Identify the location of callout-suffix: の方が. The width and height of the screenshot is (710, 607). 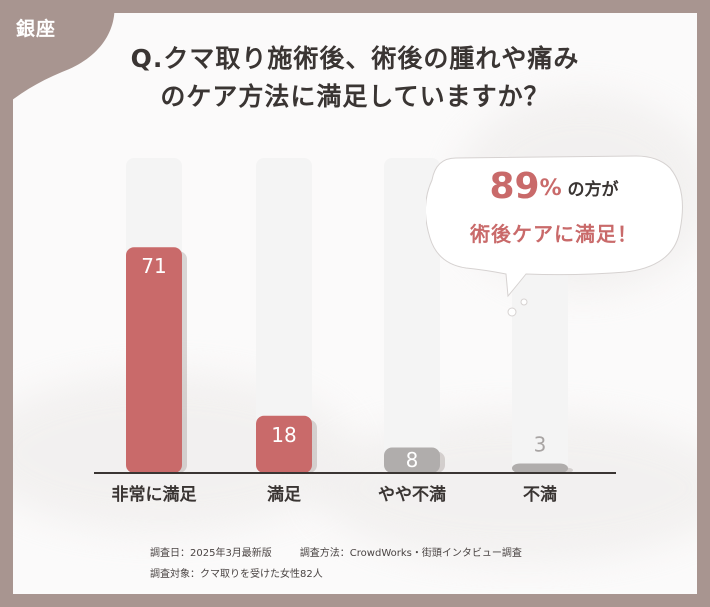
(593, 190).